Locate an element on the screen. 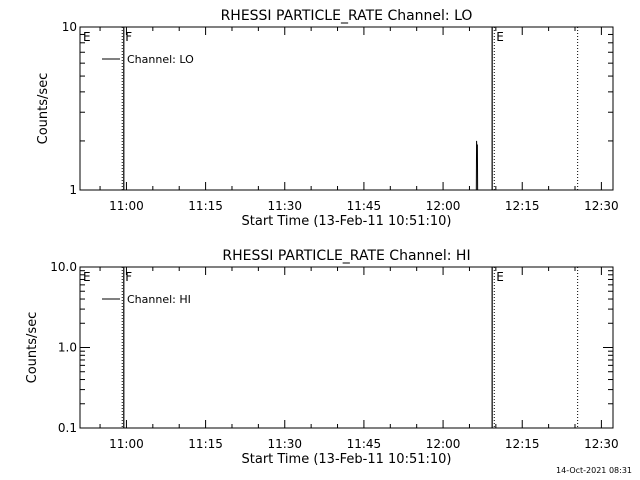 The image size is (640, 480). y-tick-label: 0.1 is located at coordinates (67, 428).